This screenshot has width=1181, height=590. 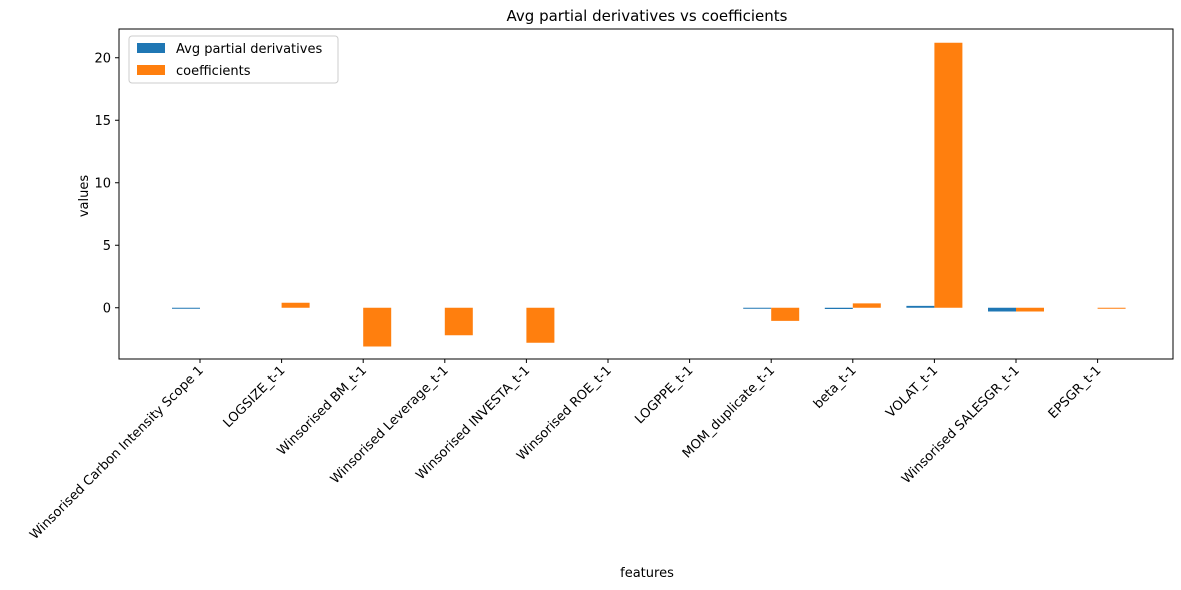 What do you see at coordinates (255, 397) in the screenshot?
I see `x-tick-label-1: LOGSIZE_t-1` at bounding box center [255, 397].